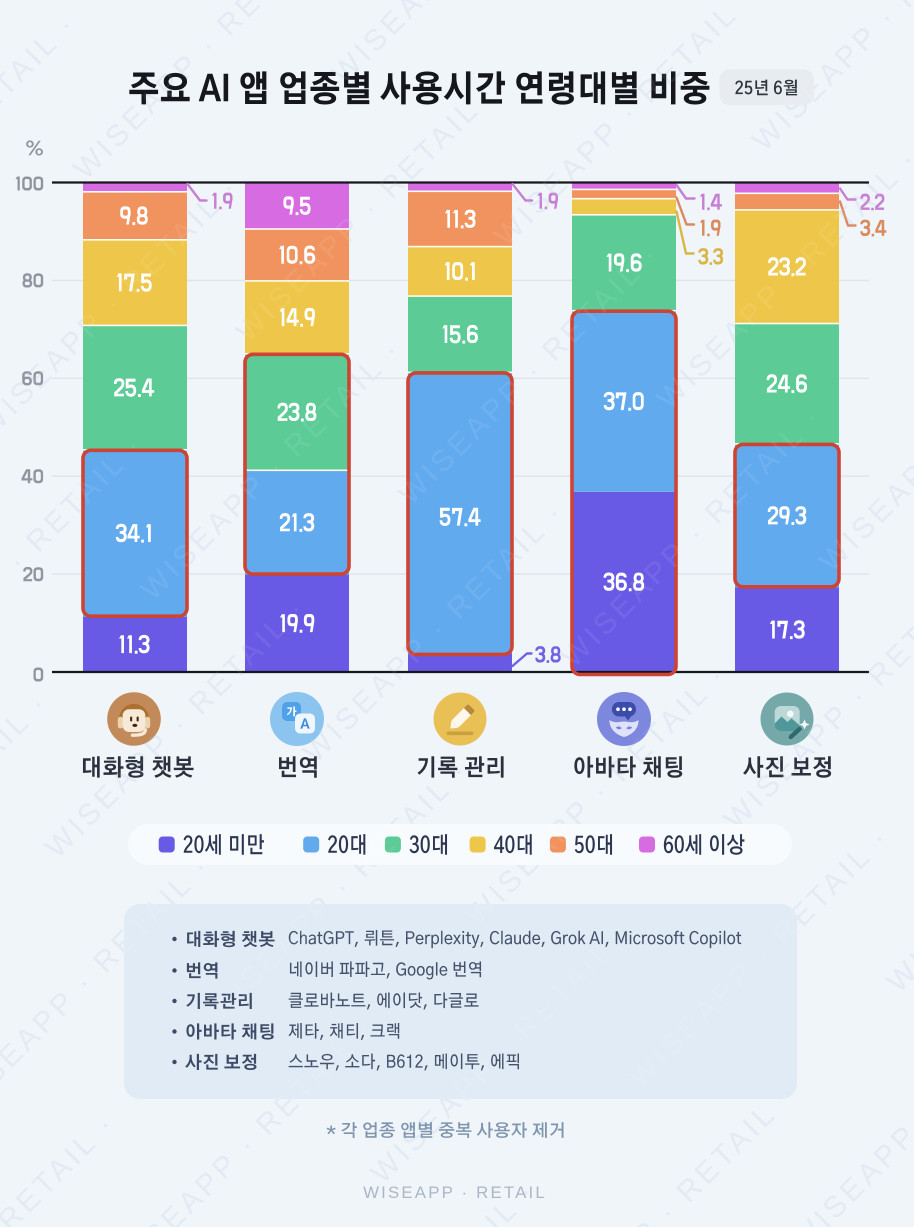 This screenshot has height=1227, width=914. What do you see at coordinates (455, 1192) in the screenshot?
I see `svg-text: WISEAPP · RETAIL` at bounding box center [455, 1192].